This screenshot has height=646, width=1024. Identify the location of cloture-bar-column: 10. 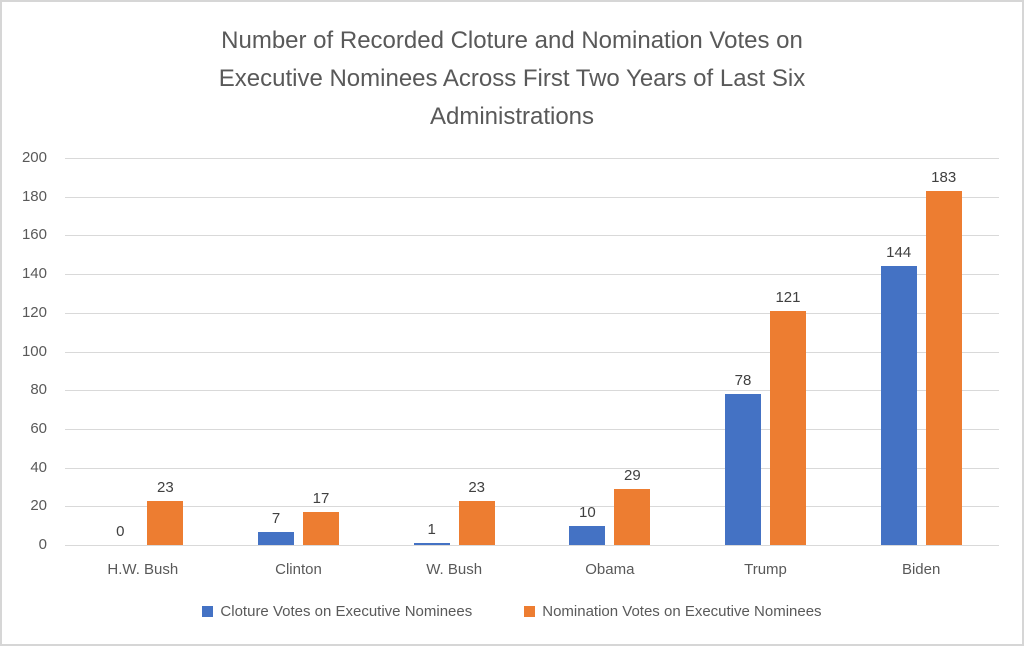
(587, 351).